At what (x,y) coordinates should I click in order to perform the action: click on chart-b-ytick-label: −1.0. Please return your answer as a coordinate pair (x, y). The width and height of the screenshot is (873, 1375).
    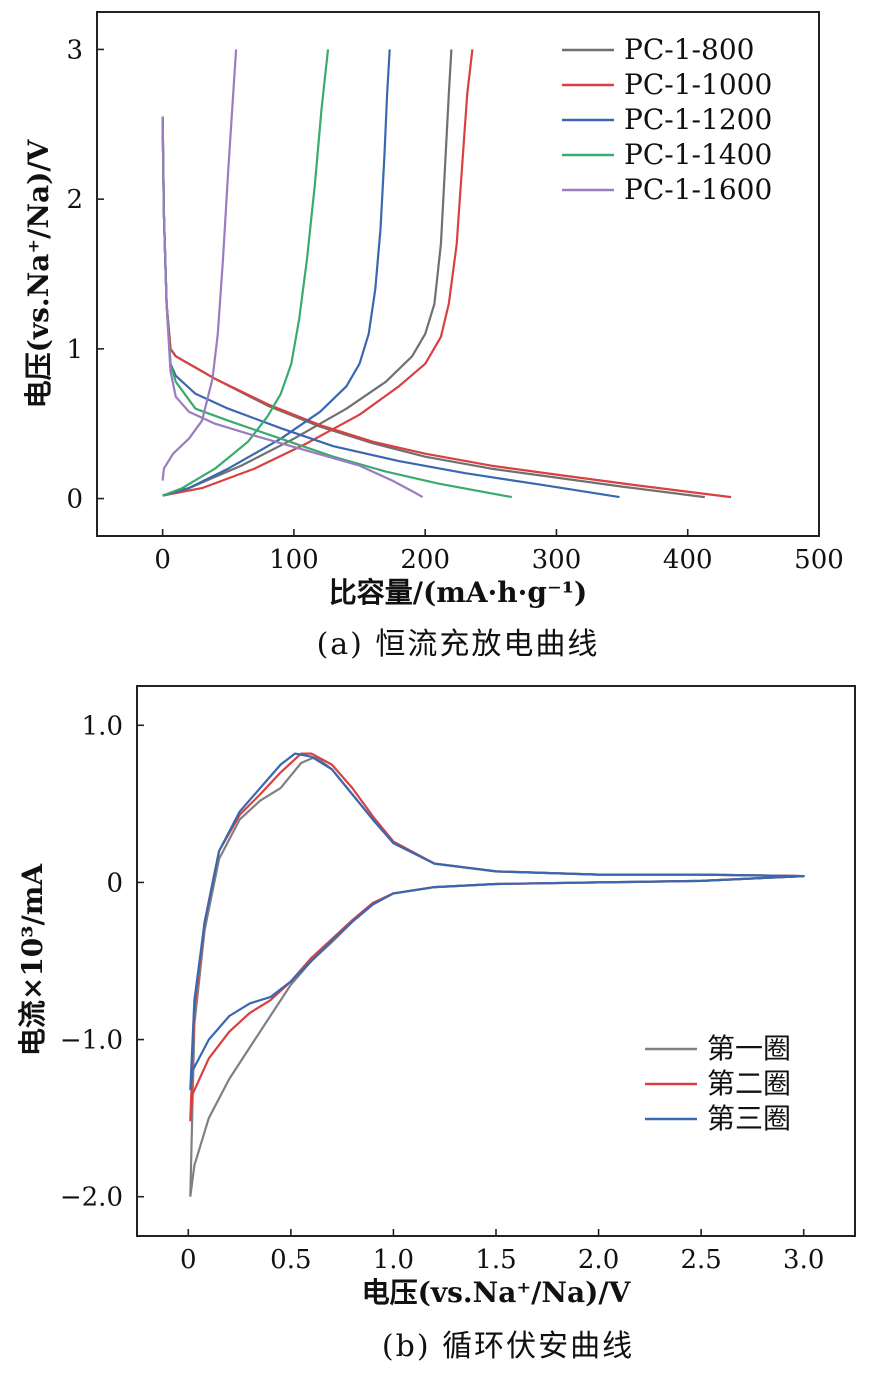
    Looking at the image, I should click on (91, 1041).